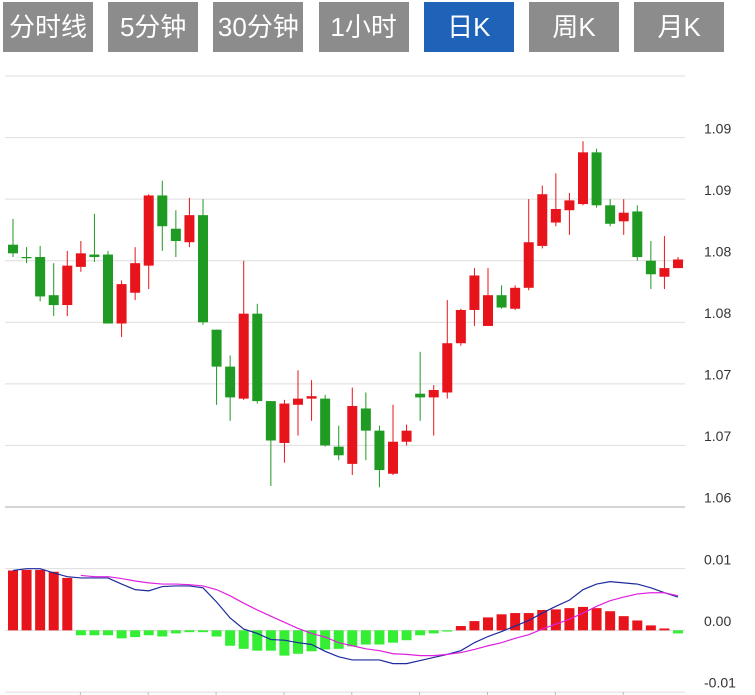  What do you see at coordinates (679, 27) in the screenshot?
I see `tab: 月K` at bounding box center [679, 27].